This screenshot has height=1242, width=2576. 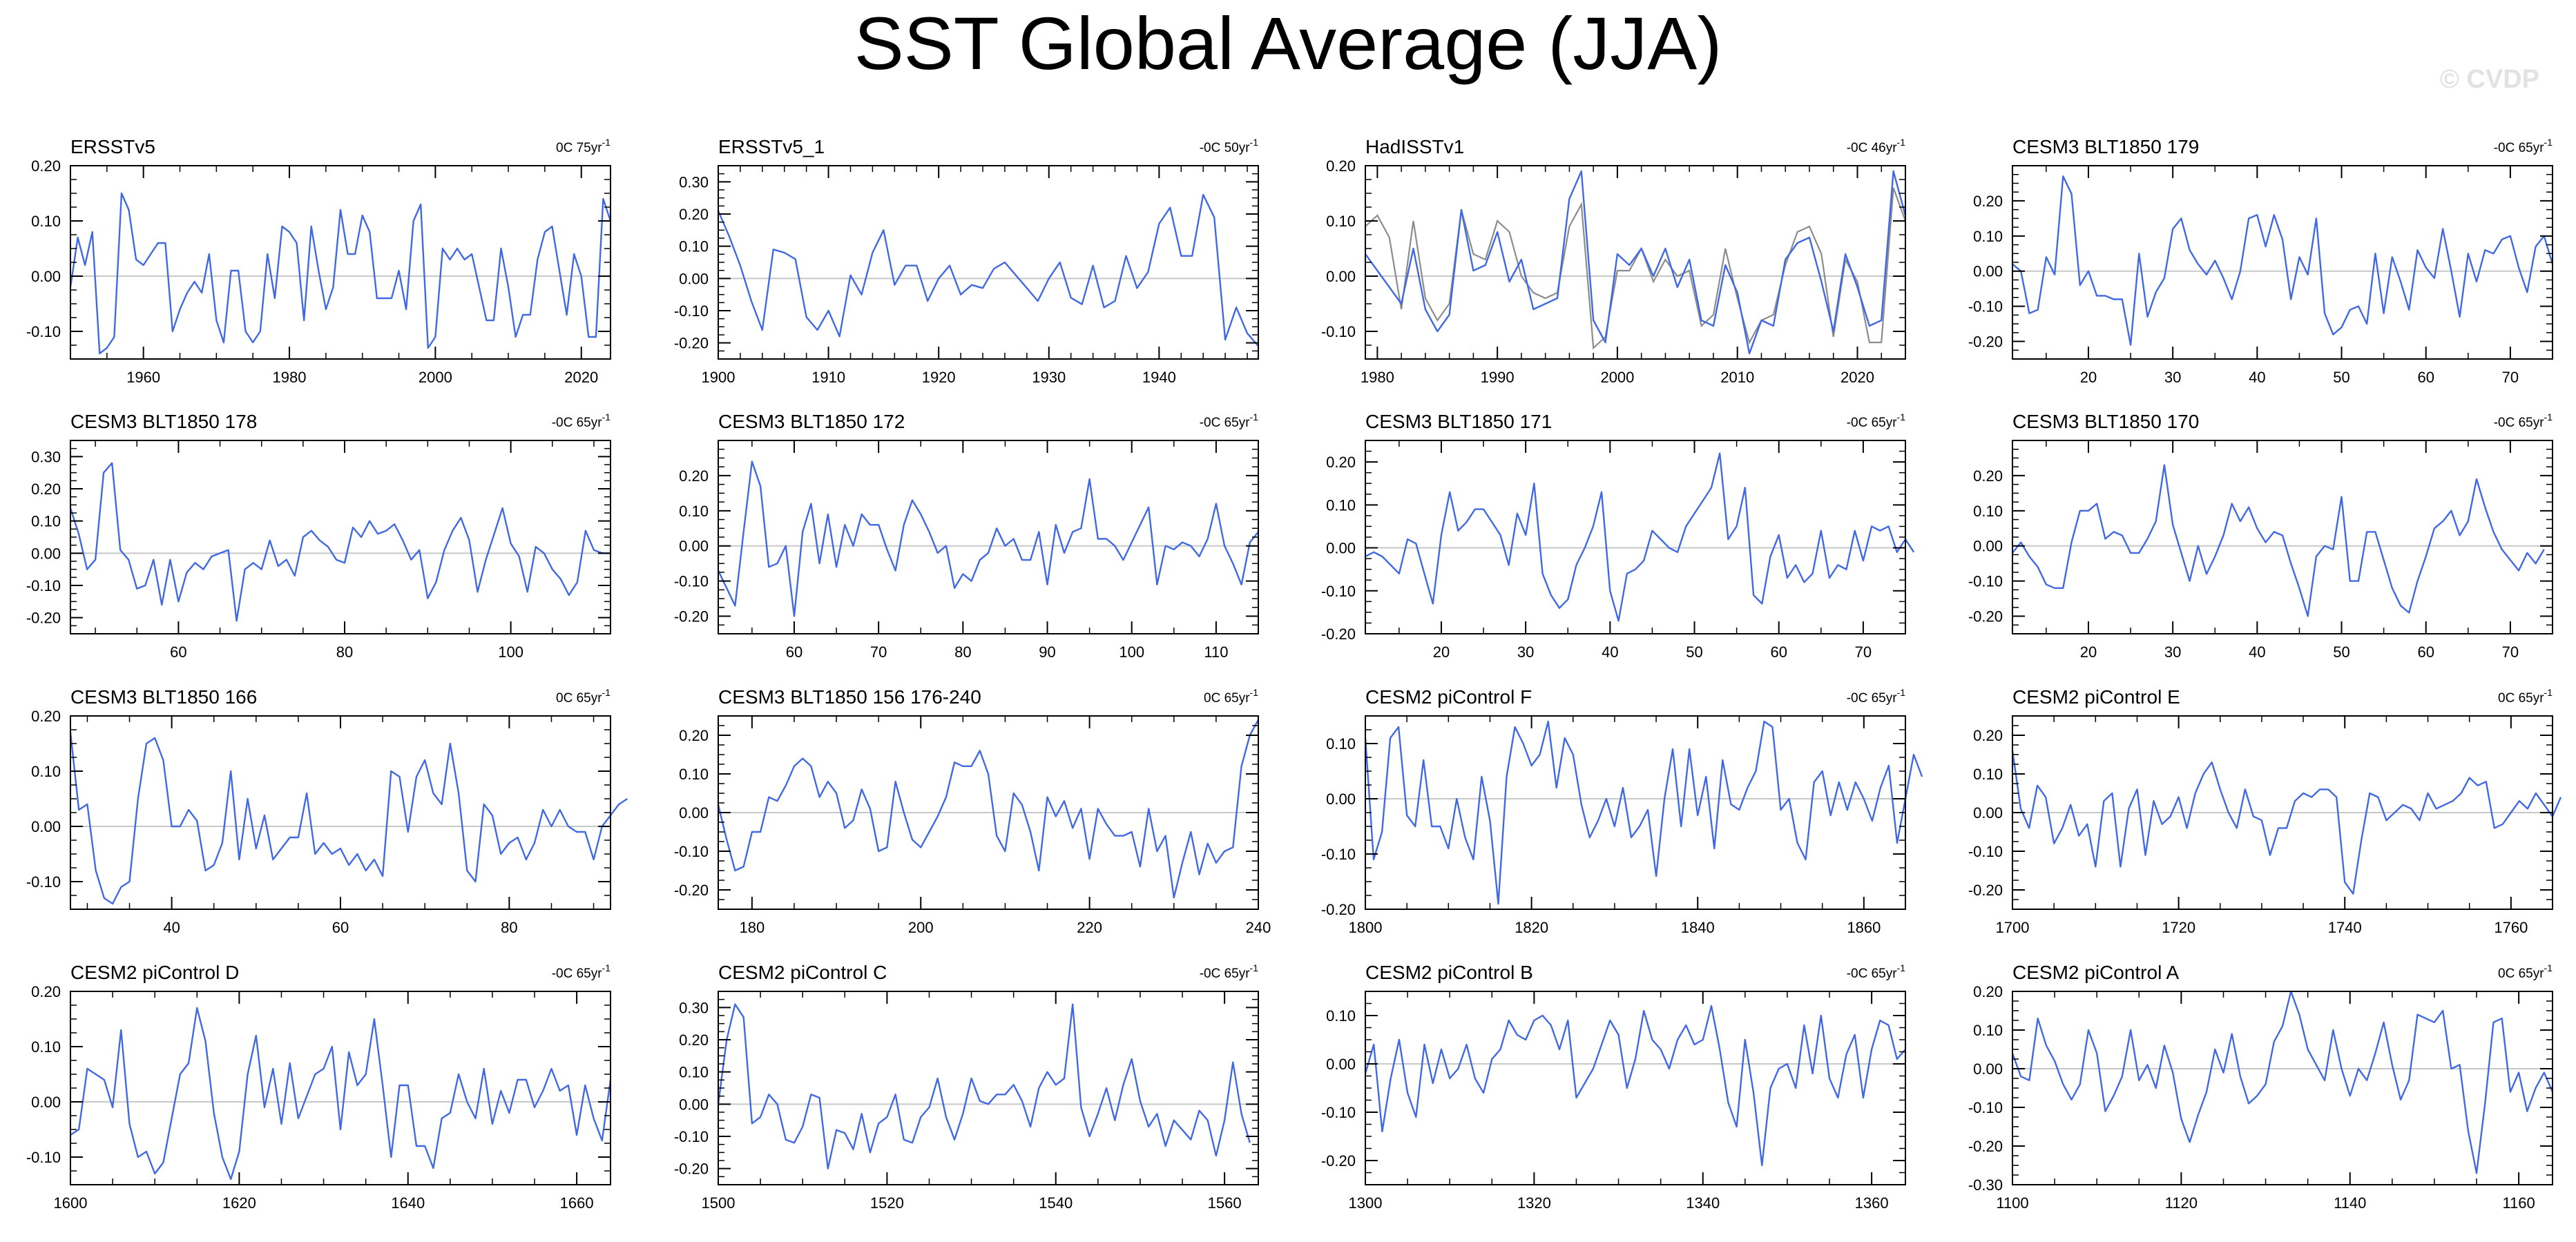 What do you see at coordinates (71, 1203) in the screenshot?
I see `x-tick-label: 1600` at bounding box center [71, 1203].